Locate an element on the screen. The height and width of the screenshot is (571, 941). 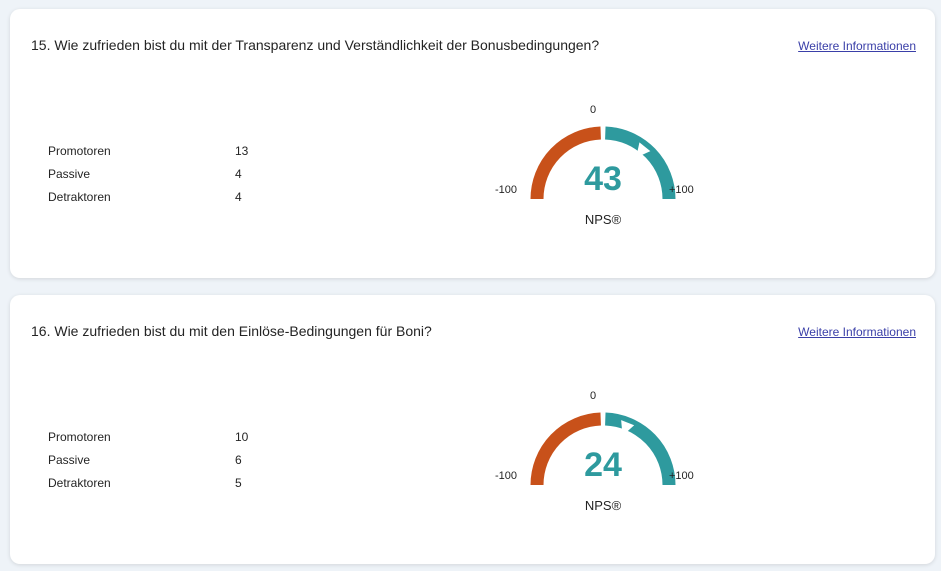
nps-gauge: 0 -100 +100 24 NPS® is located at coordinates (595, 450).